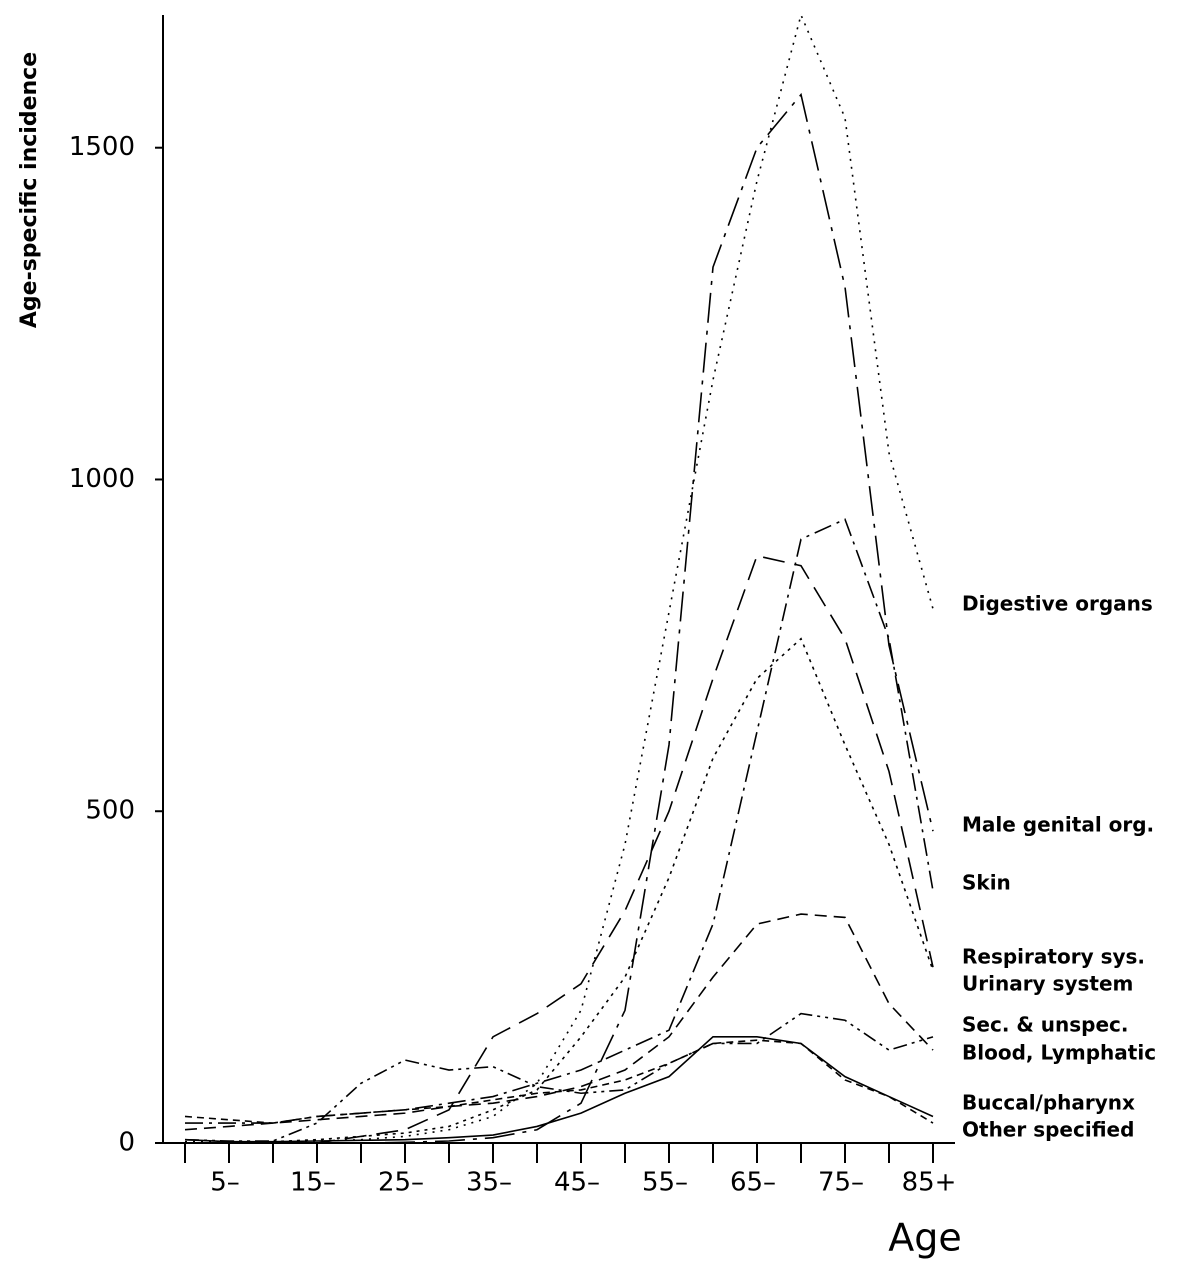 The image size is (1181, 1263). Describe the element at coordinates (29, 190) in the screenshot. I see `y-axis-title: Age-specific incidence` at that location.